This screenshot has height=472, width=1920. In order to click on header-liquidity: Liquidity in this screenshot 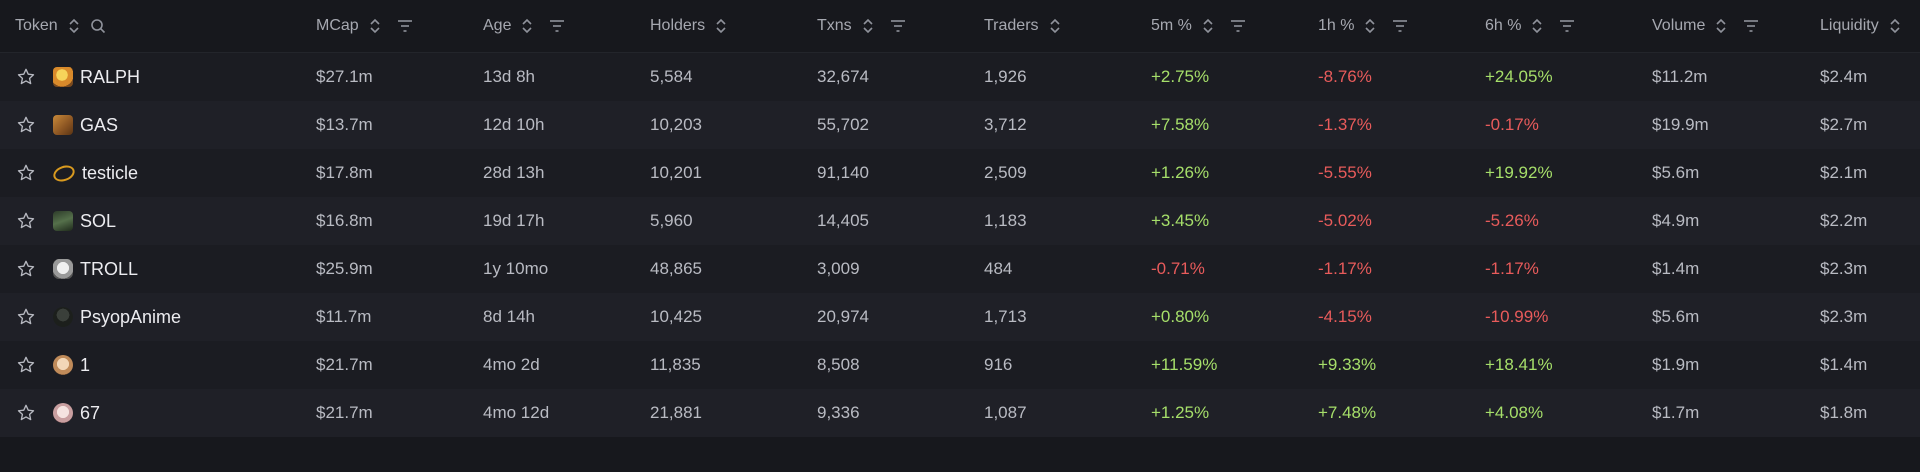, I will do `click(1861, 26)`.